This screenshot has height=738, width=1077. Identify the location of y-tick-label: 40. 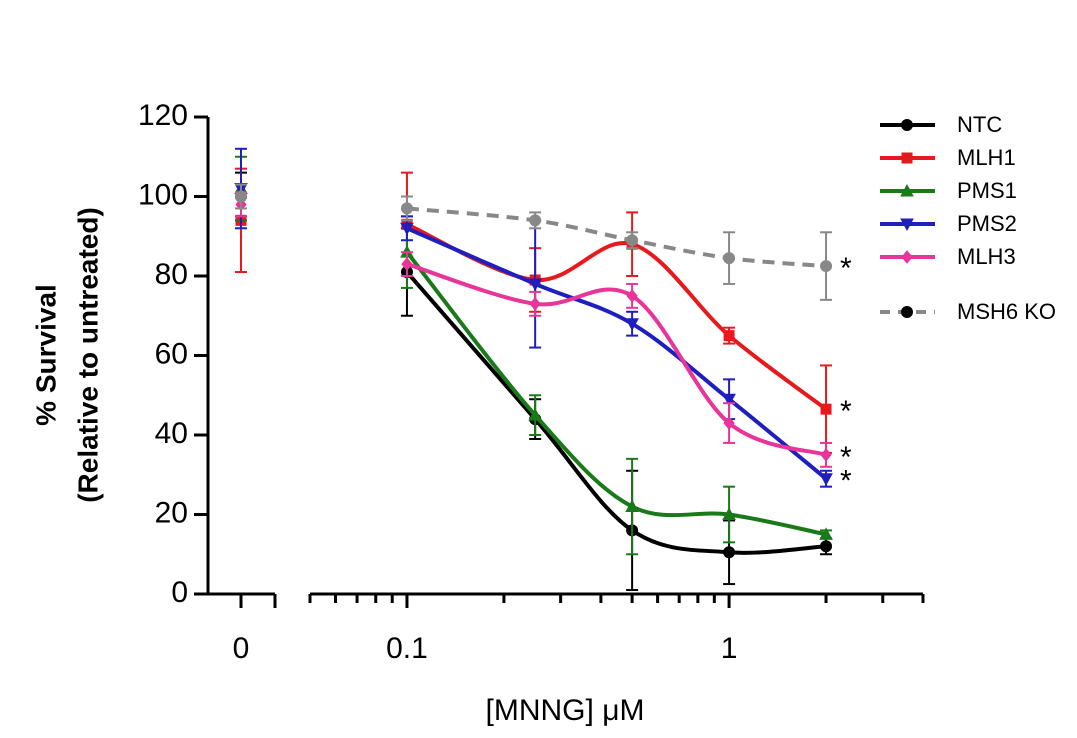
(171, 433).